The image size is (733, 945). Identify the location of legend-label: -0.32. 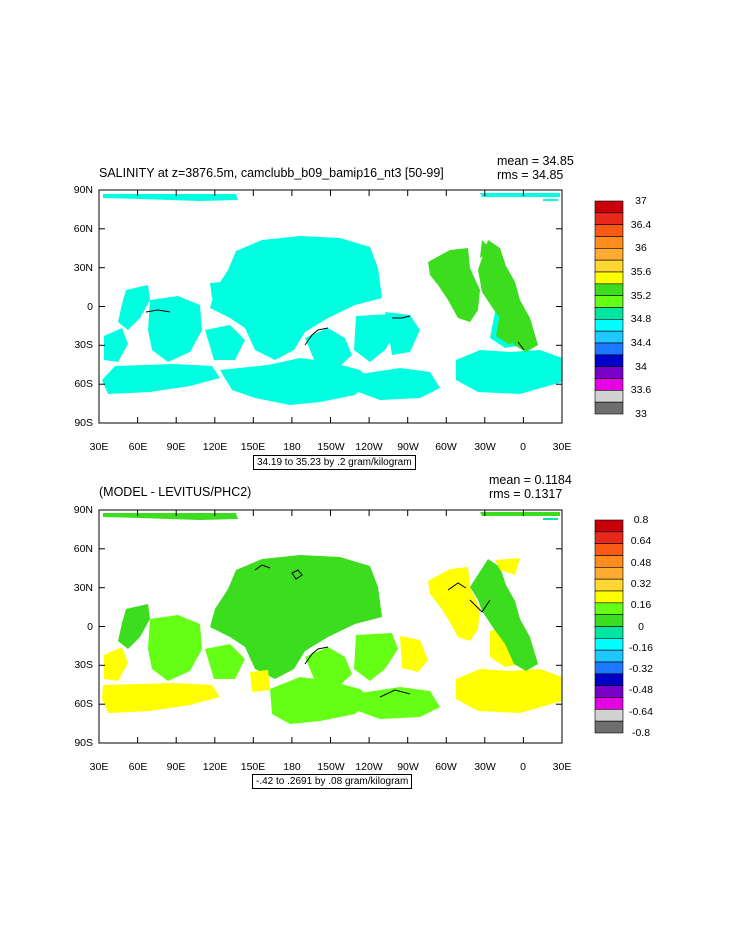
(641, 669).